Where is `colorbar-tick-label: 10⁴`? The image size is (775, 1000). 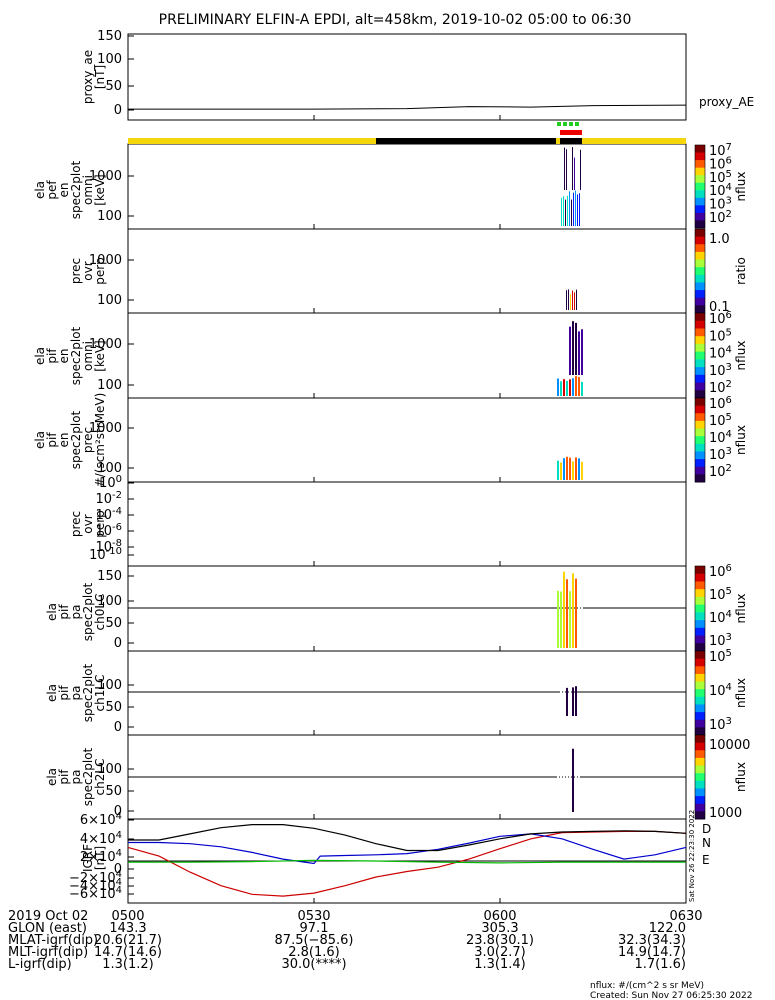 colorbar-tick-label: 10⁴ is located at coordinates (720, 690).